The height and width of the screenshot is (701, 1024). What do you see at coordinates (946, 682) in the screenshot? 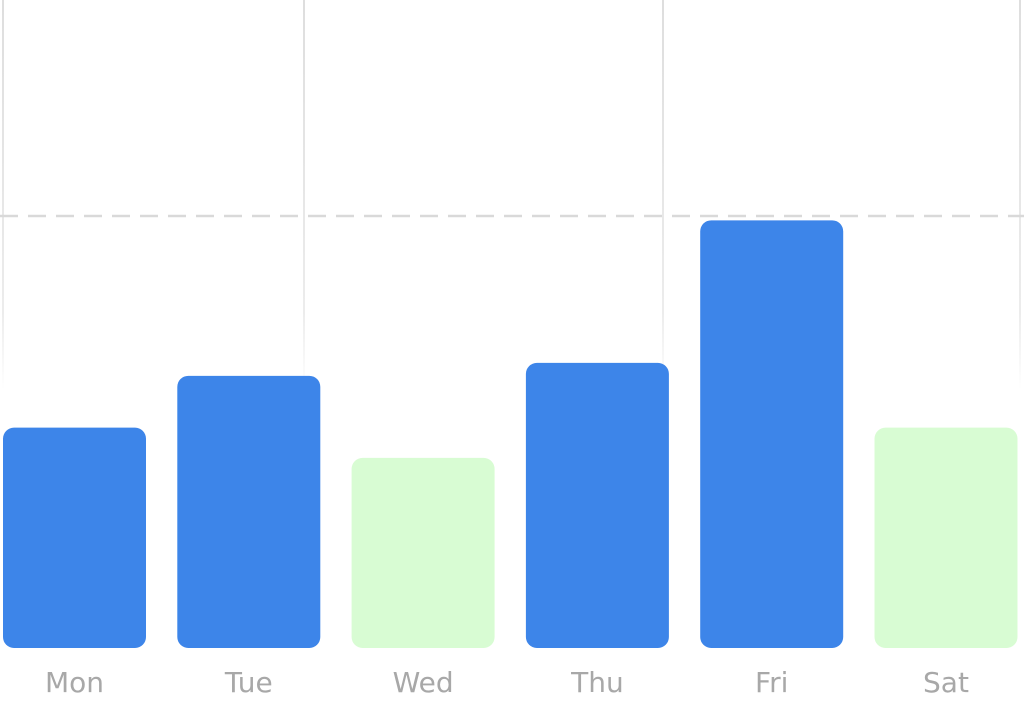
I see `x-tick-label: Sat` at bounding box center [946, 682].